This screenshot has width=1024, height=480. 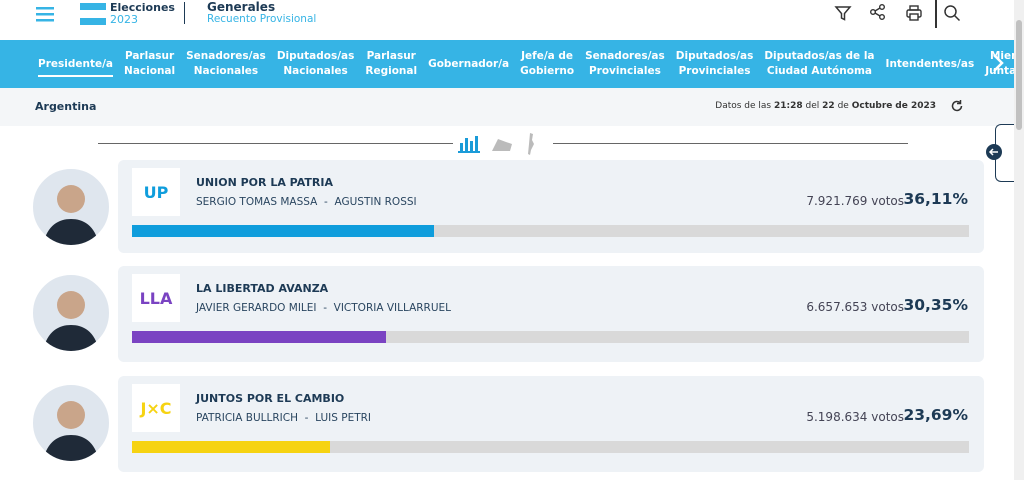 What do you see at coordinates (156, 298) in the screenshot?
I see `party-logo: LLA` at bounding box center [156, 298].